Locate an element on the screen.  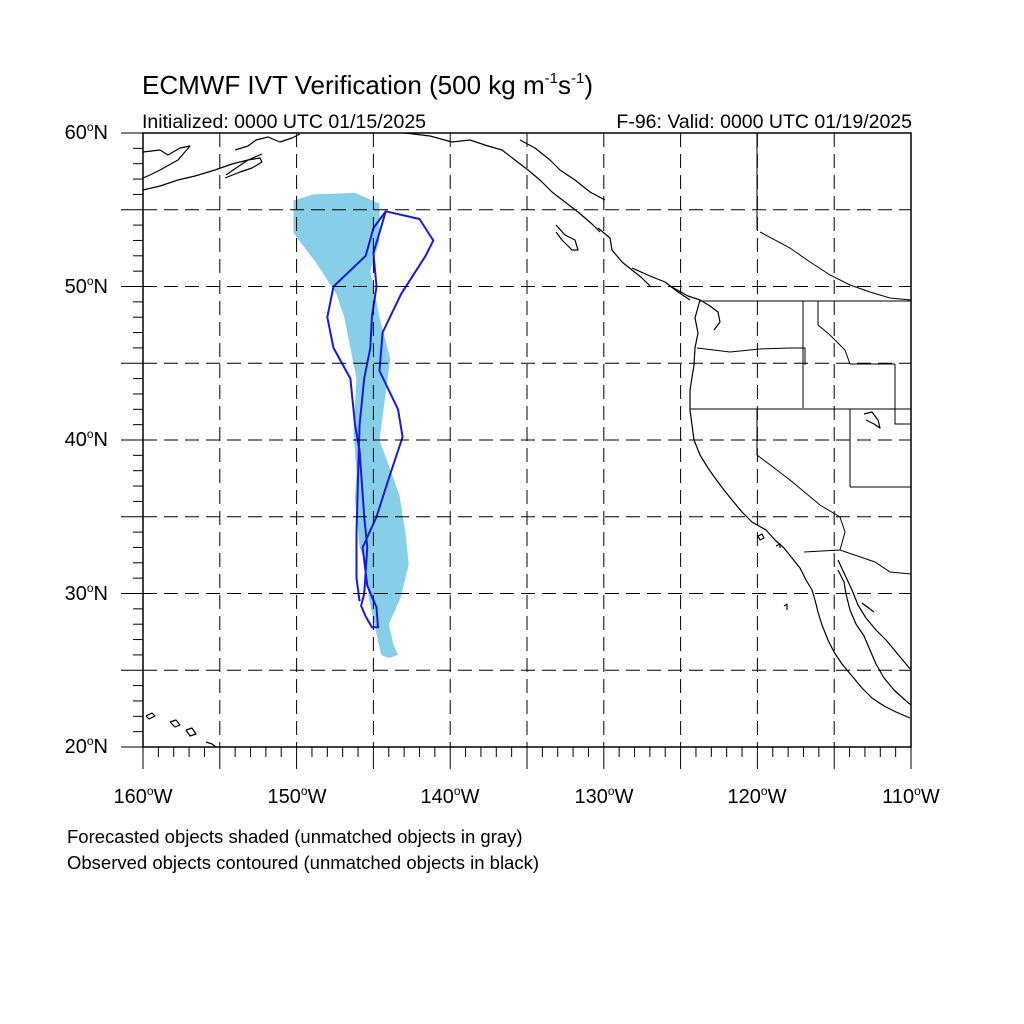
lat-label-40: 40oN is located at coordinates (86, 439).